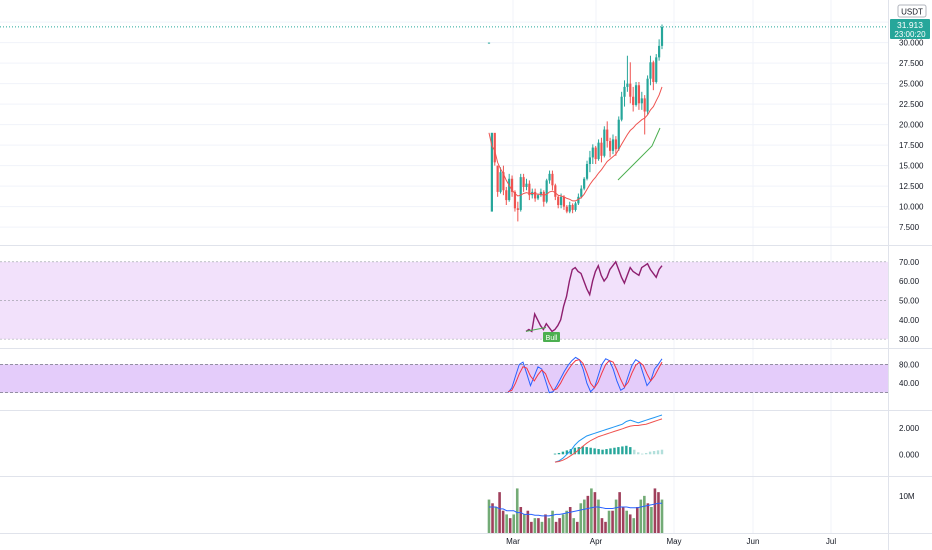 The height and width of the screenshot is (550, 932). Describe the element at coordinates (911, 104) in the screenshot. I see `price-tick-label: 22.500` at that location.